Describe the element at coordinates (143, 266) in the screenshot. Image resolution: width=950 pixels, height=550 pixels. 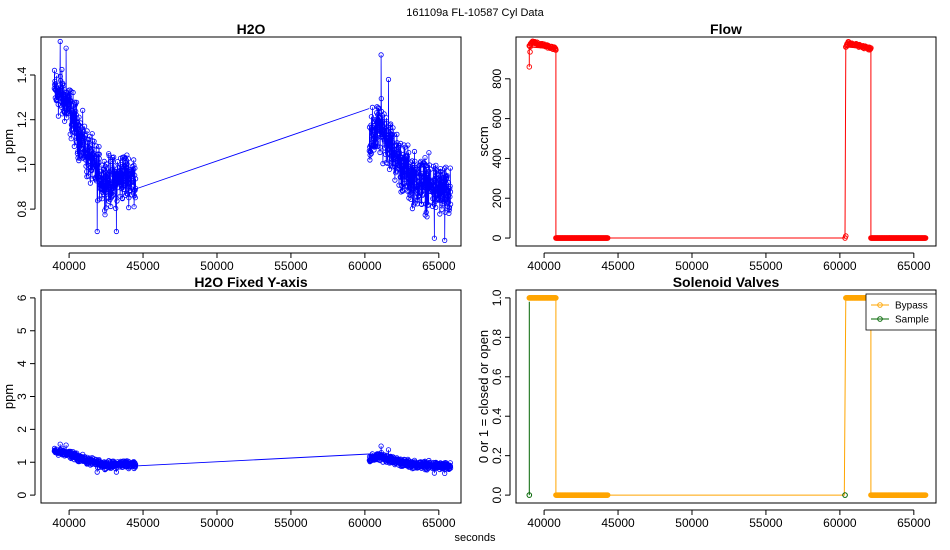
I see `x-tick-label: 45000` at that location.